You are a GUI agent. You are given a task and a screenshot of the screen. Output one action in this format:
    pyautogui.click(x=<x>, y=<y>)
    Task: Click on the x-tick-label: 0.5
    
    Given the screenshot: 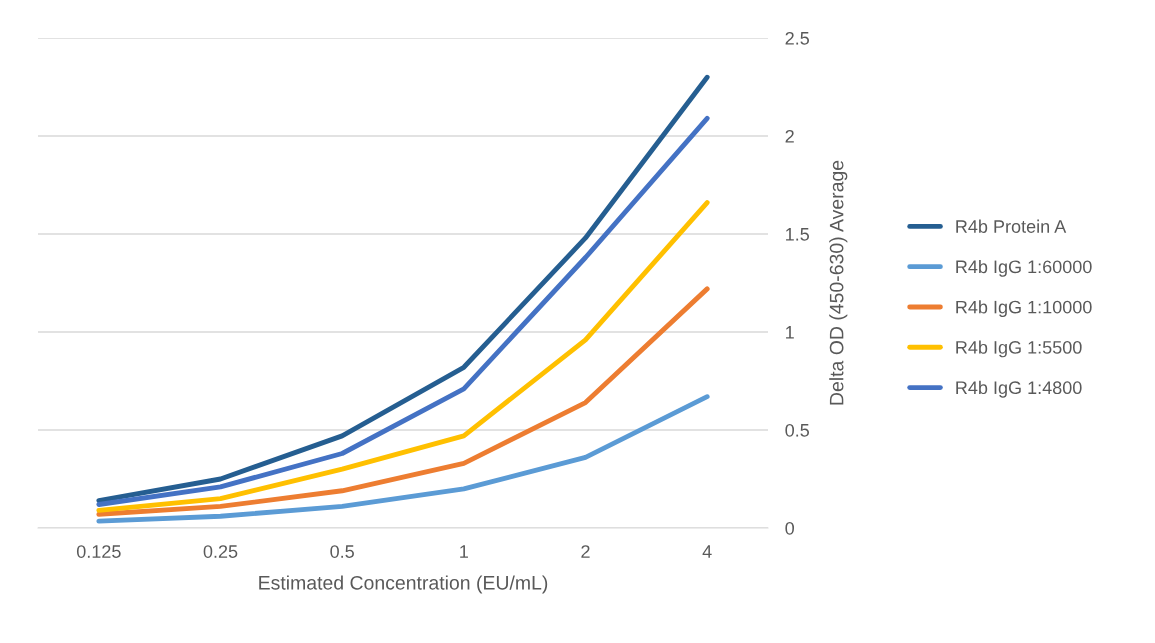 What is the action you would take?
    pyautogui.click(x=342, y=551)
    